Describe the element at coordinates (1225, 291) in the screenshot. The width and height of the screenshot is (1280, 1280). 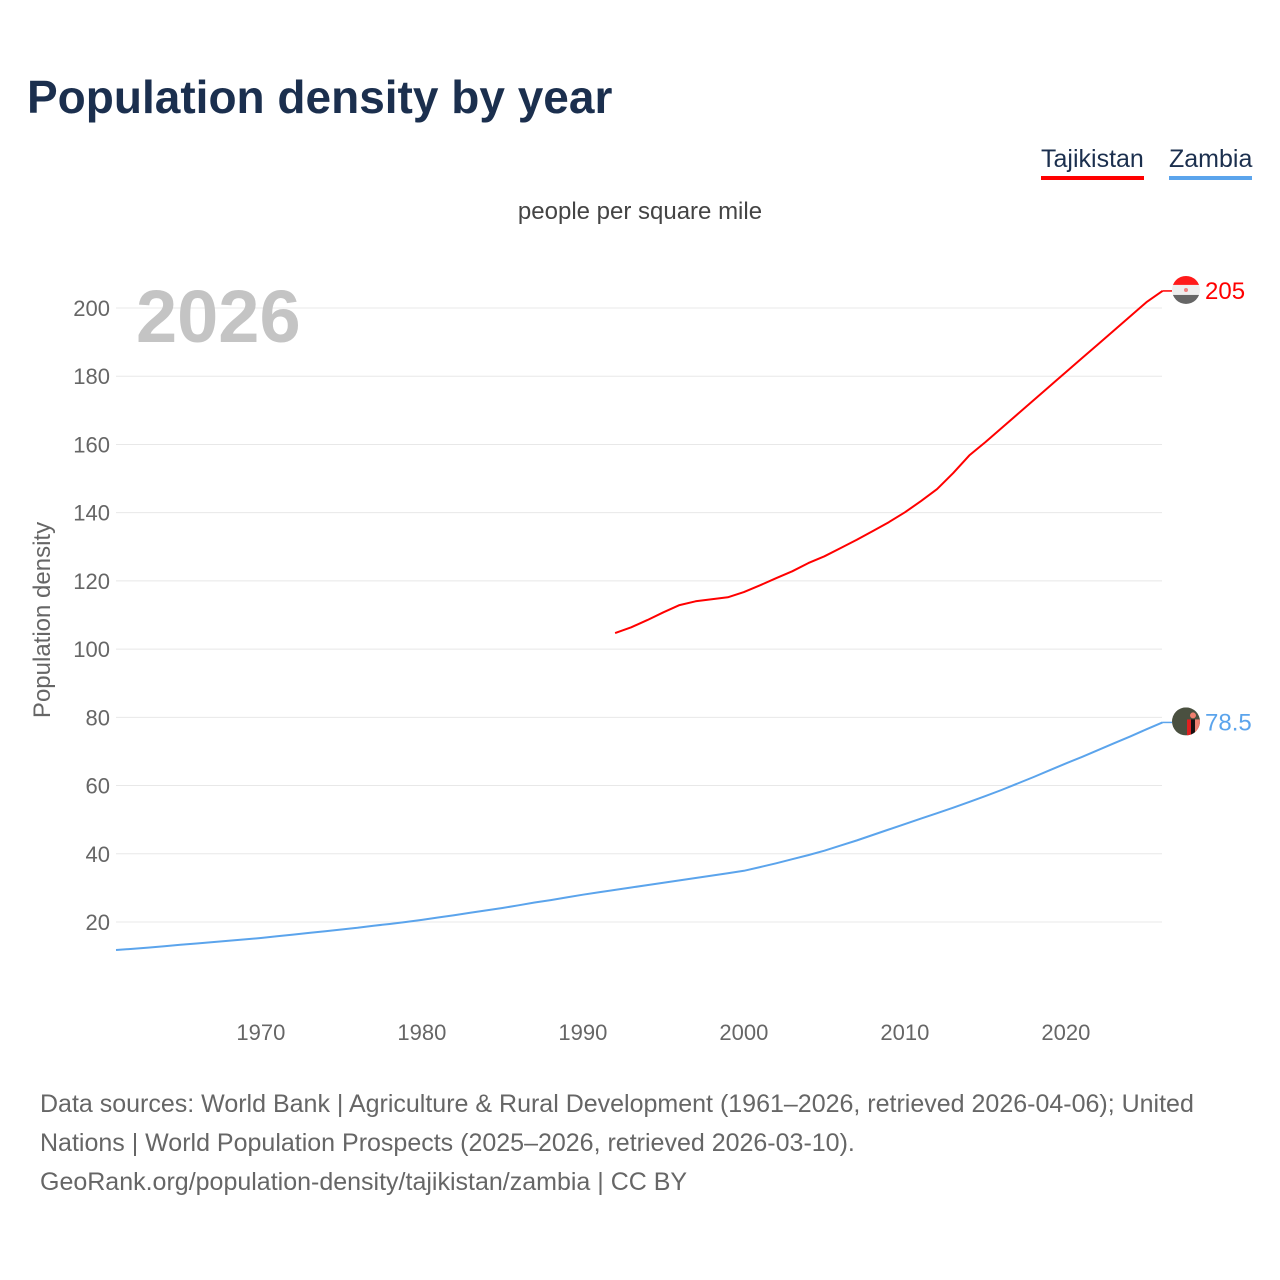
I see `end-value-label: 205` at that location.